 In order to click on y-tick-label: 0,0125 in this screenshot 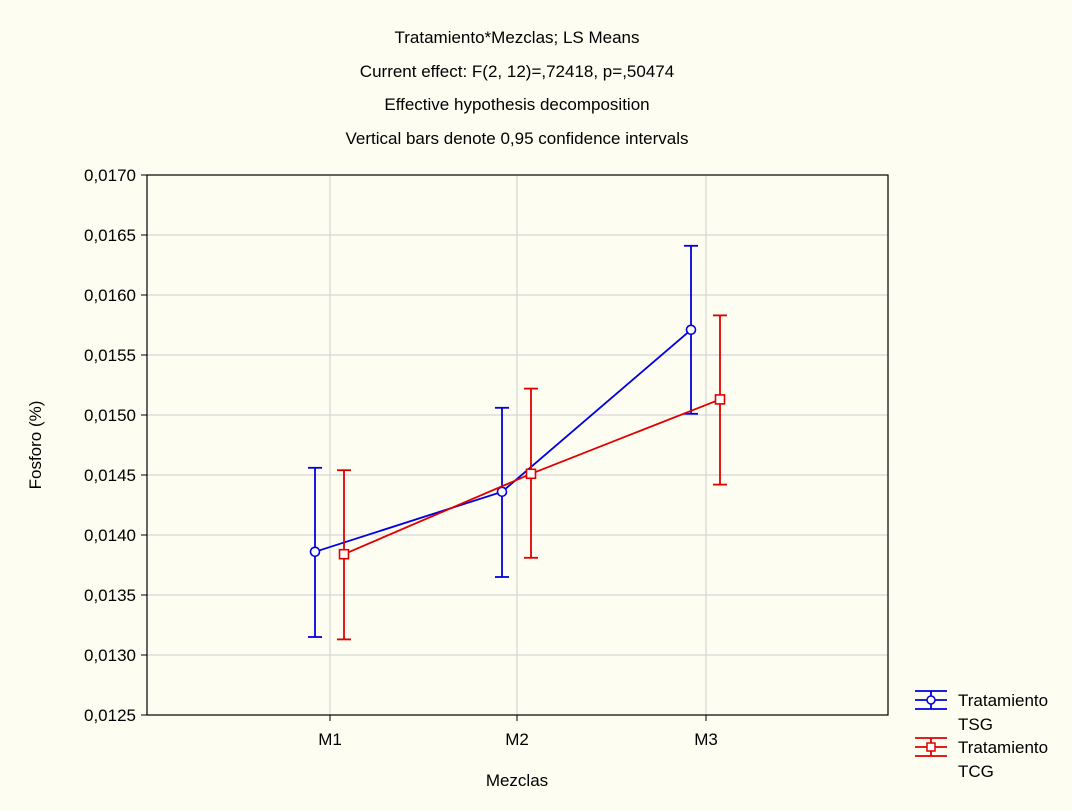, I will do `click(110, 715)`.